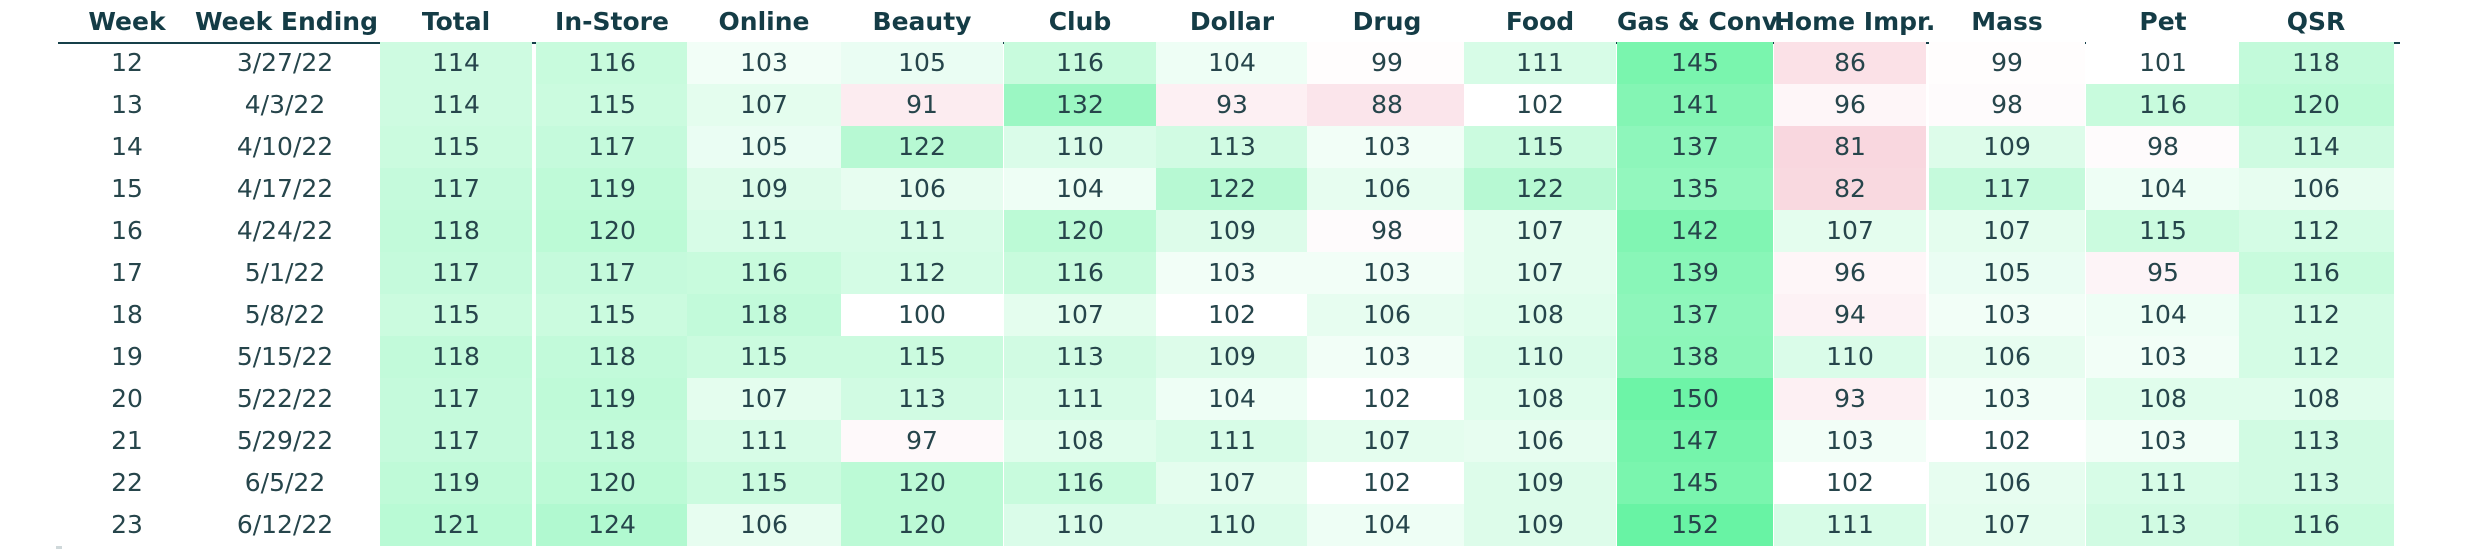 The image size is (2470, 550). Describe the element at coordinates (127, 230) in the screenshot. I see `cell-week: 16` at that location.